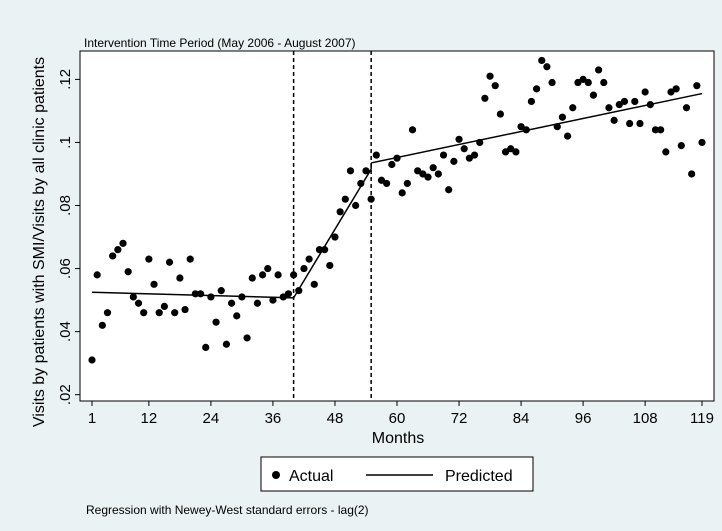 This screenshot has height=531, width=722. I want to click on x-tick-label: 96, so click(583, 418).